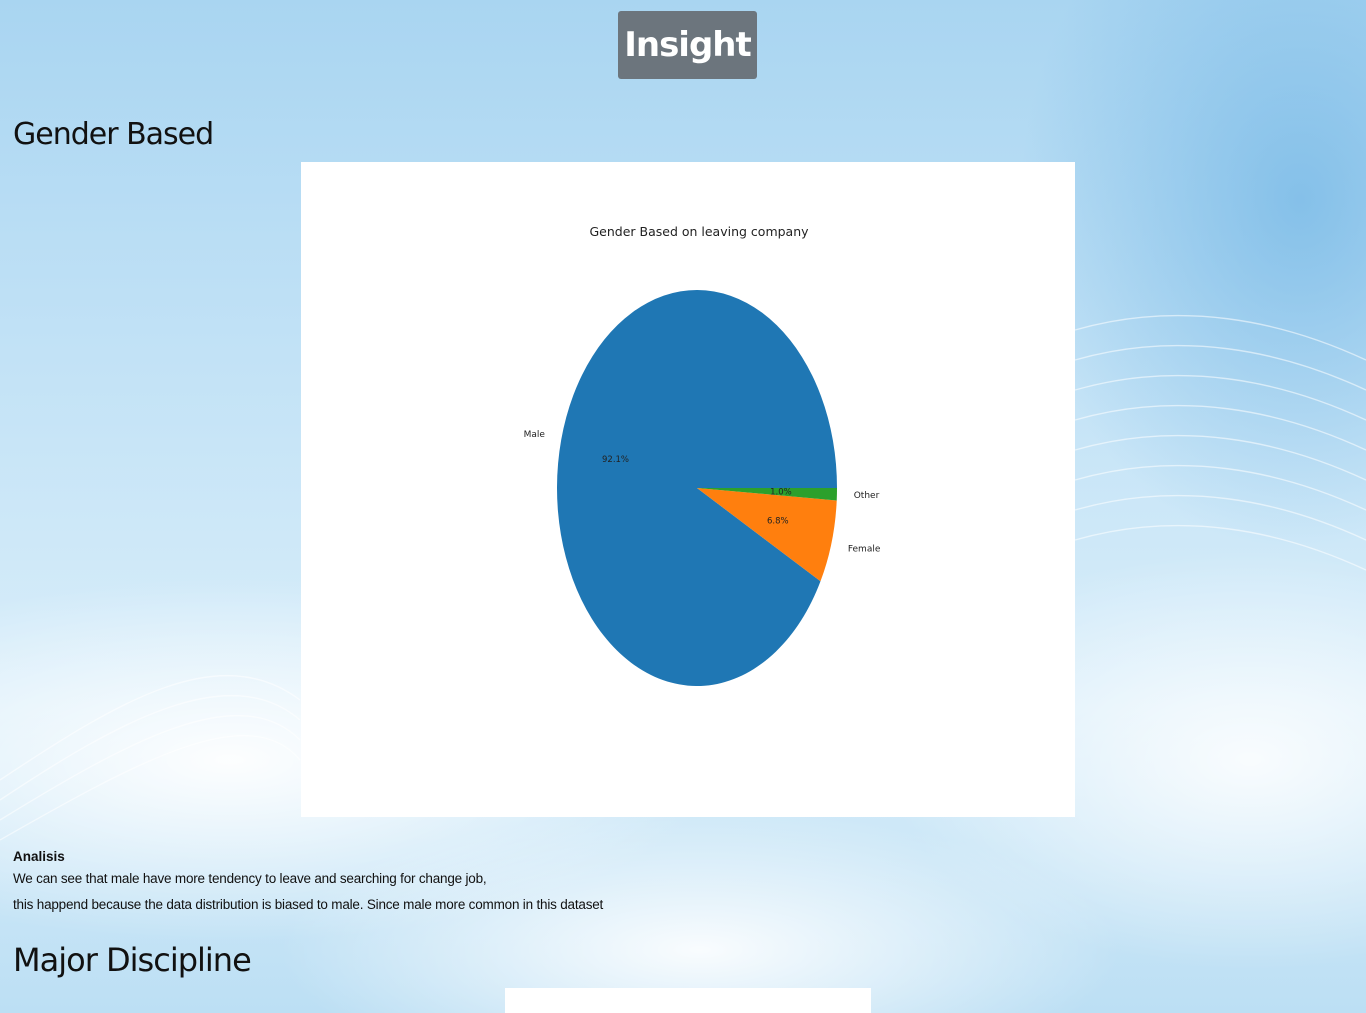 The image size is (1366, 1013). Describe the element at coordinates (767, 535) in the screenshot. I see `pie-slice-female` at that location.